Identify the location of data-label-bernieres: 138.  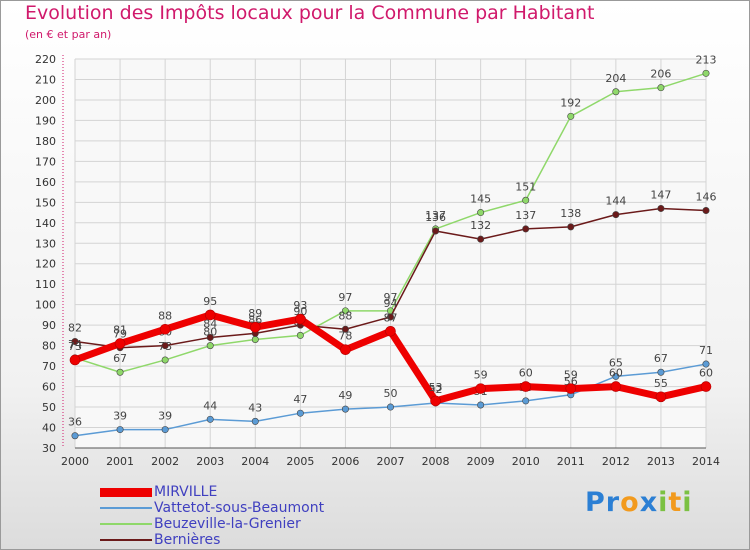
(570, 213).